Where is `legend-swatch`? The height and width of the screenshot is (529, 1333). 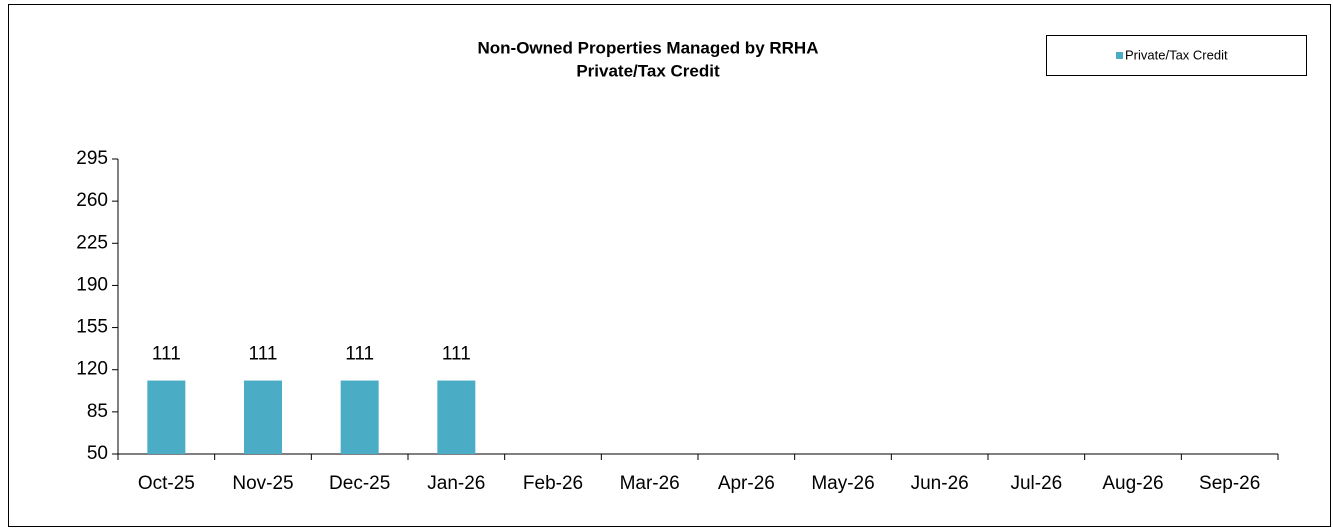 legend-swatch is located at coordinates (1119, 55).